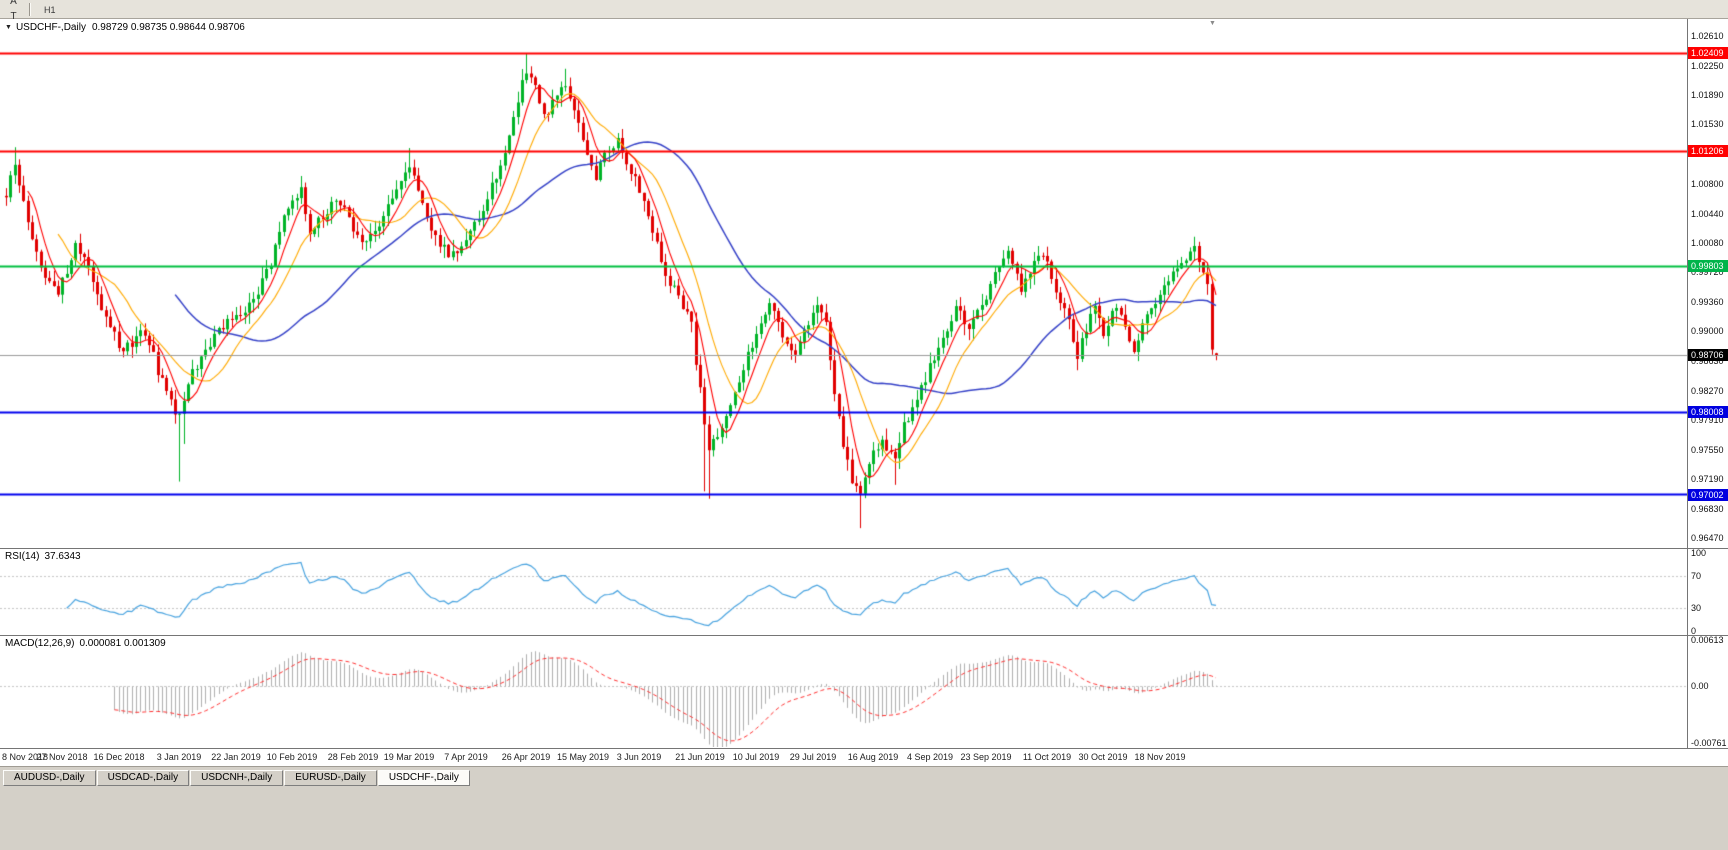 The height and width of the screenshot is (850, 1728). What do you see at coordinates (1707, 184) in the screenshot?
I see `price-tick-label: 1.00800` at bounding box center [1707, 184].